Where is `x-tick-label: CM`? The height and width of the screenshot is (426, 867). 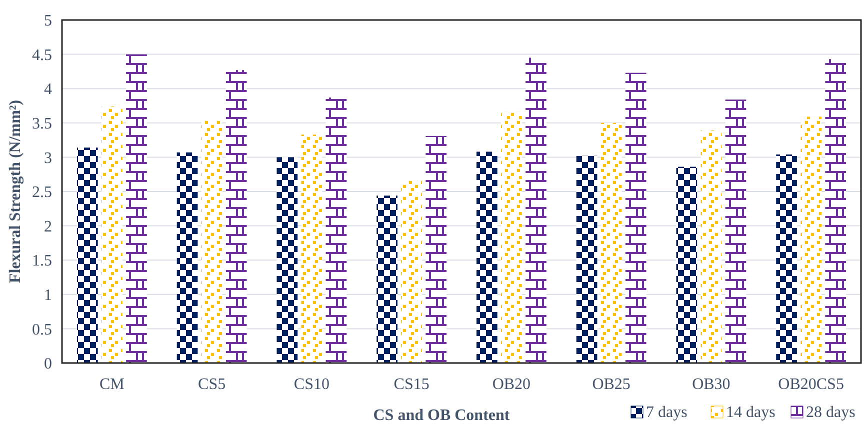
x-tick-label: CM is located at coordinates (111, 384).